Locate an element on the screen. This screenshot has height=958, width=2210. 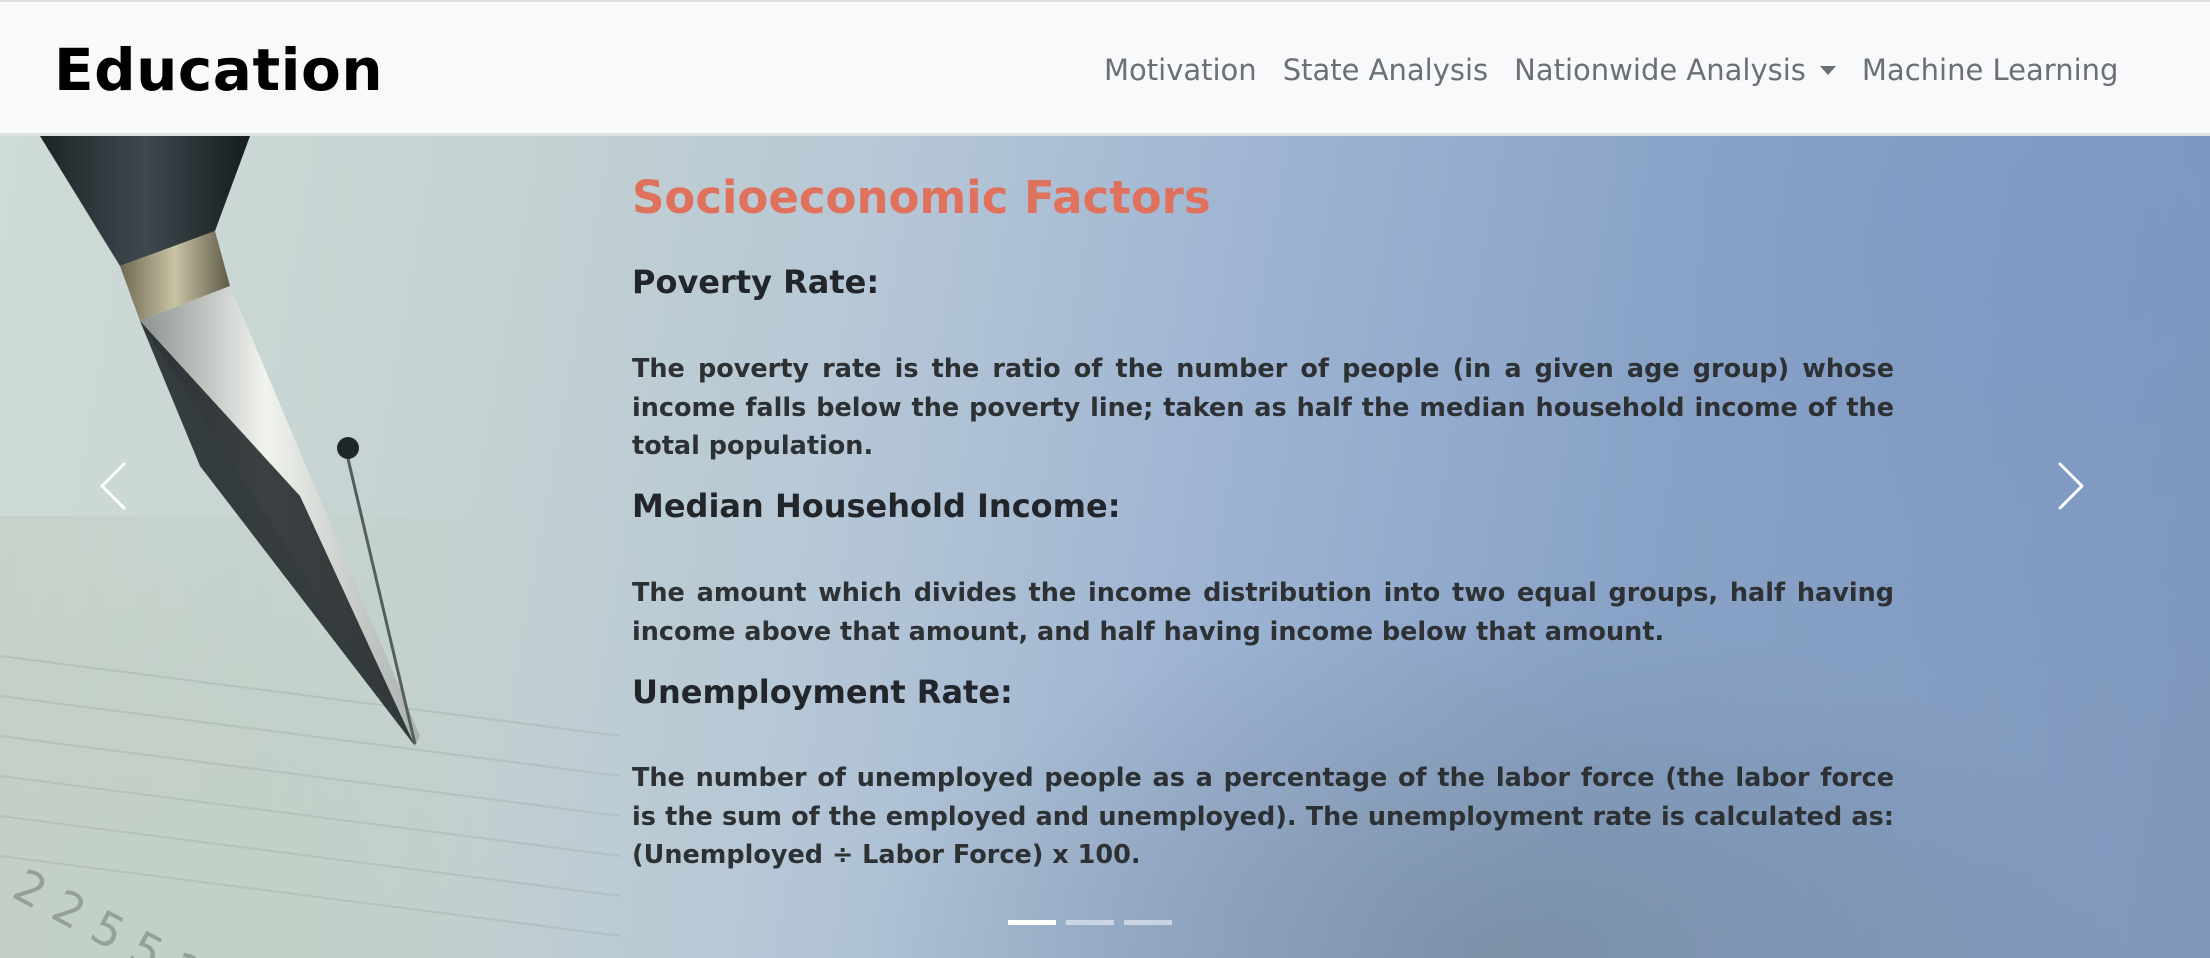
slide-title: Socioeconomic Factors is located at coordinates (921, 197).